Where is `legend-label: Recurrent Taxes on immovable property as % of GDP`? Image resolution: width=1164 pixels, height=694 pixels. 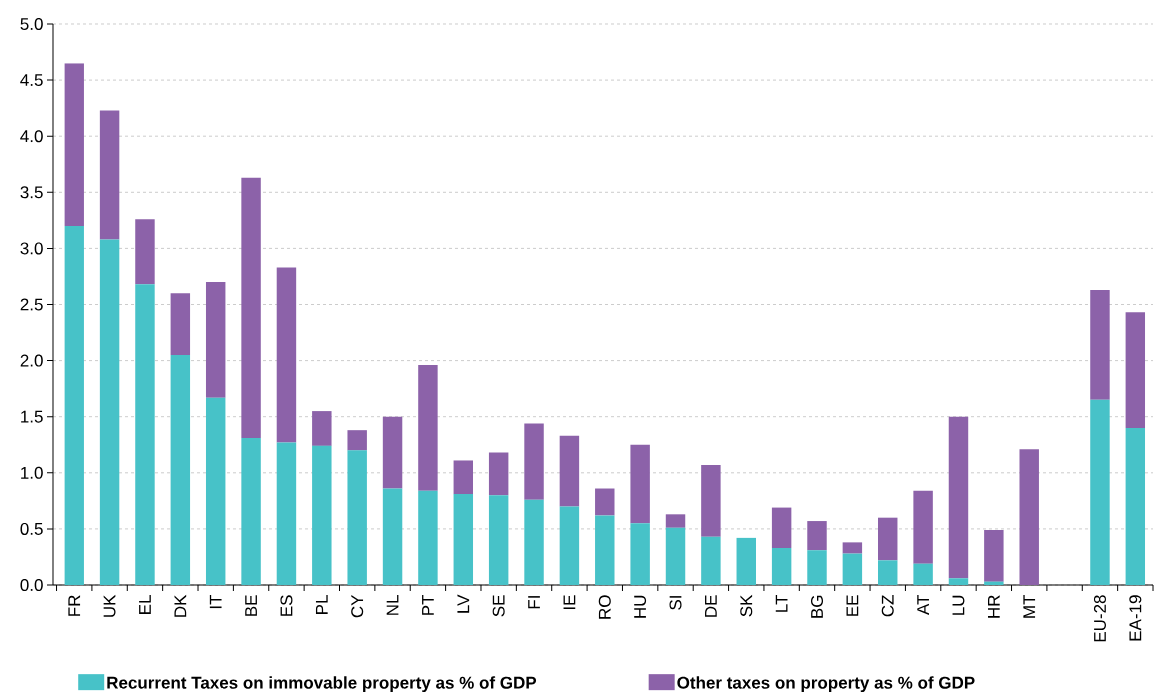 legend-label: Recurrent Taxes on immovable property as % of GDP is located at coordinates (322, 684).